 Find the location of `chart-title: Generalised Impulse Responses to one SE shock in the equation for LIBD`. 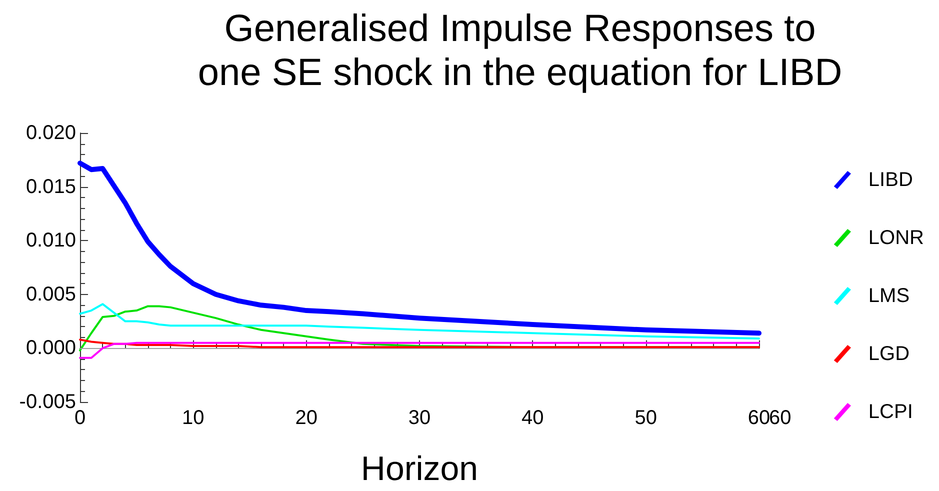

chart-title: Generalised Impulse Responses to one SE shock in the equation for LIBD is located at coordinates (520, 51).